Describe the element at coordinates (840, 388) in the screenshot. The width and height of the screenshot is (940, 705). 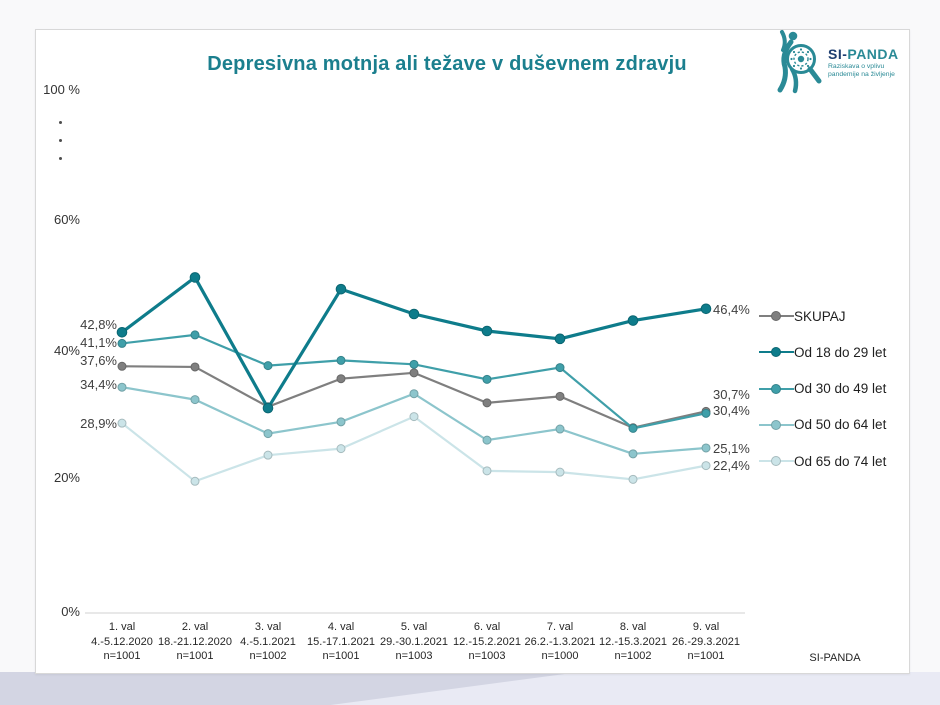
I see `legend-label: Od 30 do 49 let` at that location.